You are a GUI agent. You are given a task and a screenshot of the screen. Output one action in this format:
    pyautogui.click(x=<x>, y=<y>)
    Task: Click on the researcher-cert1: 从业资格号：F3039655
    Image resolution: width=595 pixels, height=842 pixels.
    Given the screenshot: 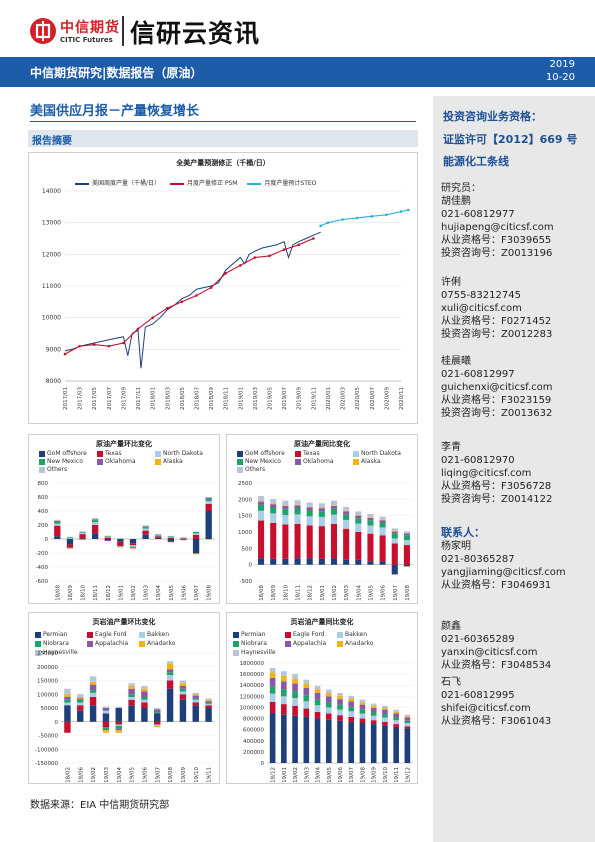 What is the action you would take?
    pyautogui.click(x=496, y=240)
    